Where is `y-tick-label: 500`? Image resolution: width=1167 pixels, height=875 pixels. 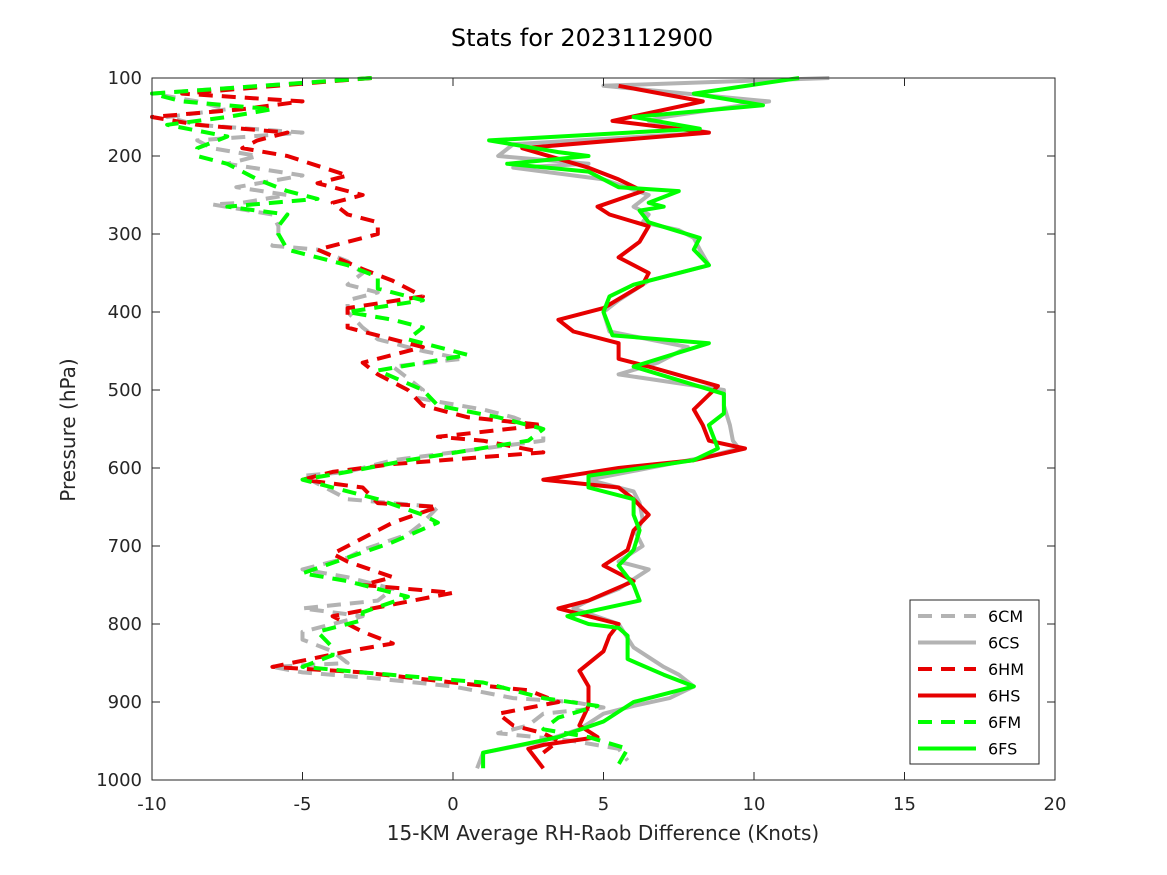
y-tick-label: 500 is located at coordinates (125, 390).